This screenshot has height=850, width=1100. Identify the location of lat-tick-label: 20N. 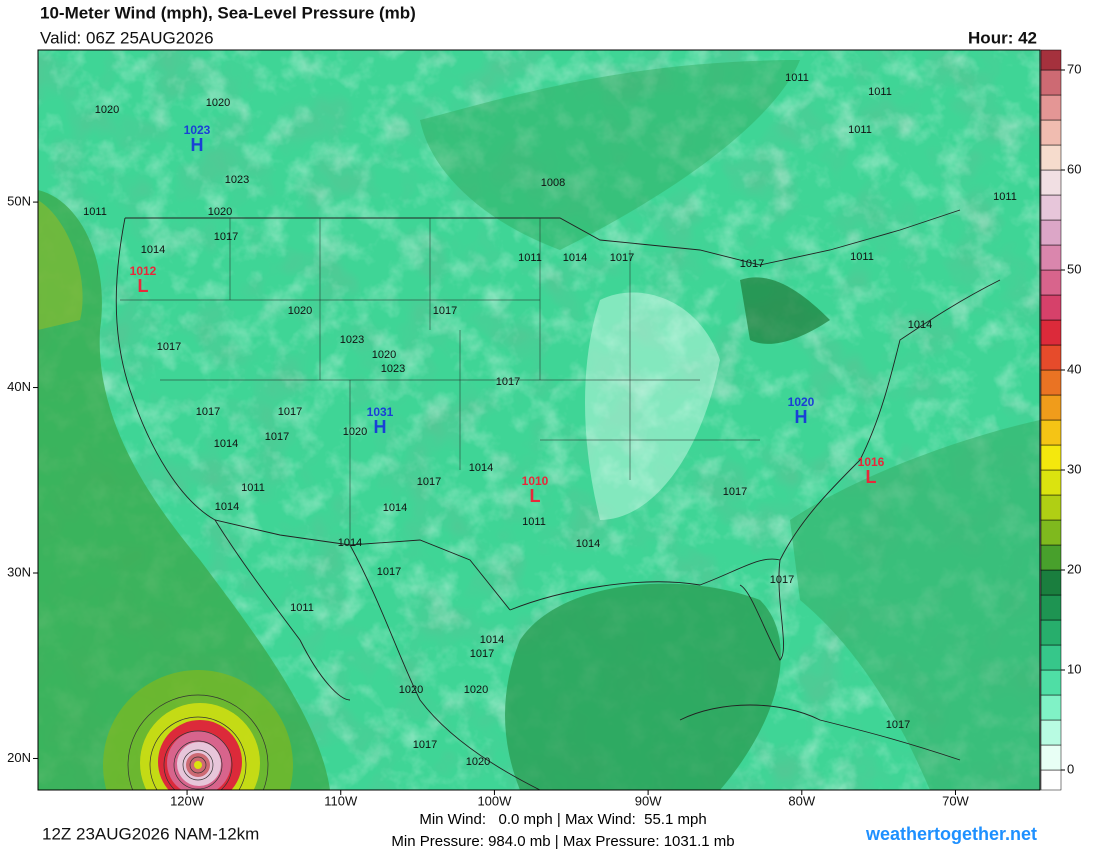
(19, 757).